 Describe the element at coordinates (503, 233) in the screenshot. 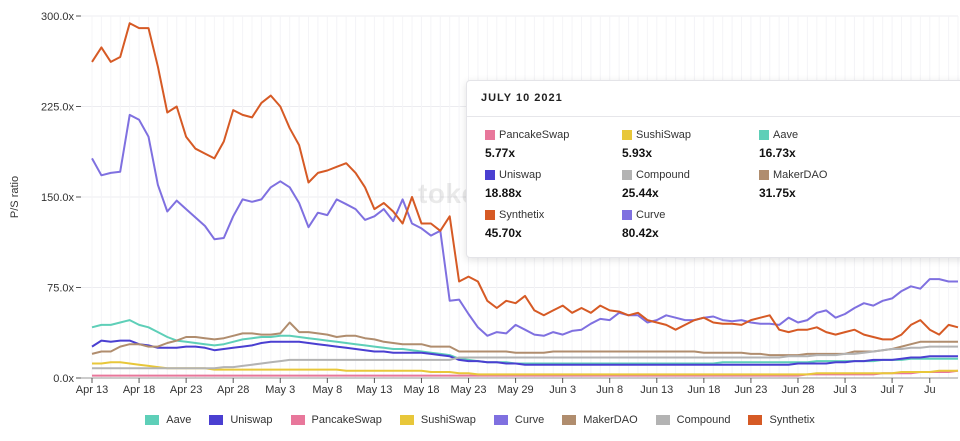

I see `tooltip-item-value: 45.70x` at that location.